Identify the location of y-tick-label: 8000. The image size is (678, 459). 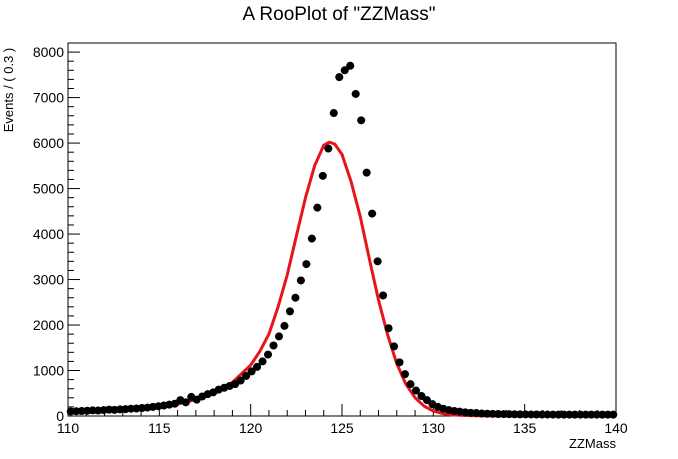
(48, 52).